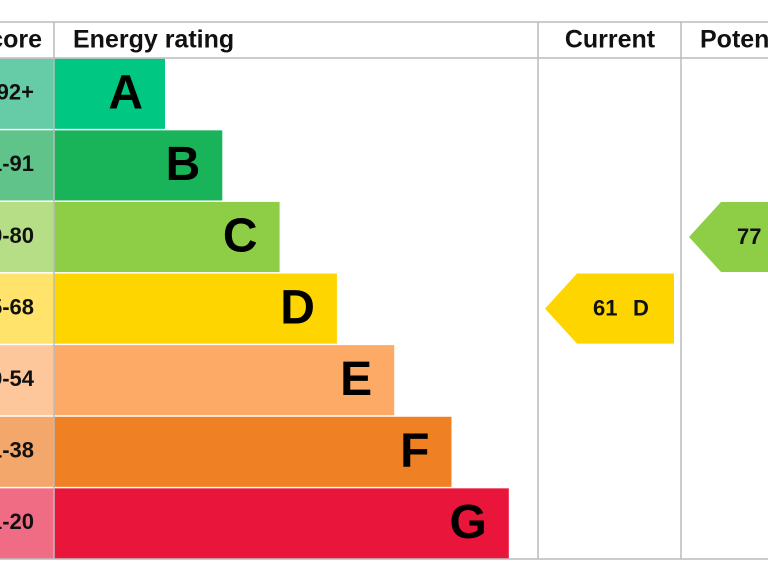 This screenshot has height=576, width=768. Describe the element at coordinates (734, 40) in the screenshot. I see `potential-header: Potential` at that location.